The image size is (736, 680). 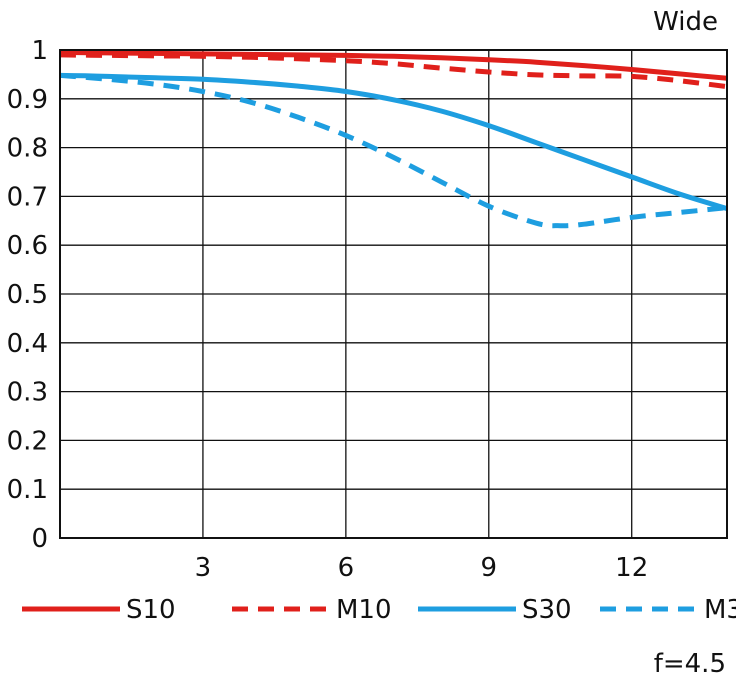 I want to click on x-tick-label: 12, so click(x=631, y=568).